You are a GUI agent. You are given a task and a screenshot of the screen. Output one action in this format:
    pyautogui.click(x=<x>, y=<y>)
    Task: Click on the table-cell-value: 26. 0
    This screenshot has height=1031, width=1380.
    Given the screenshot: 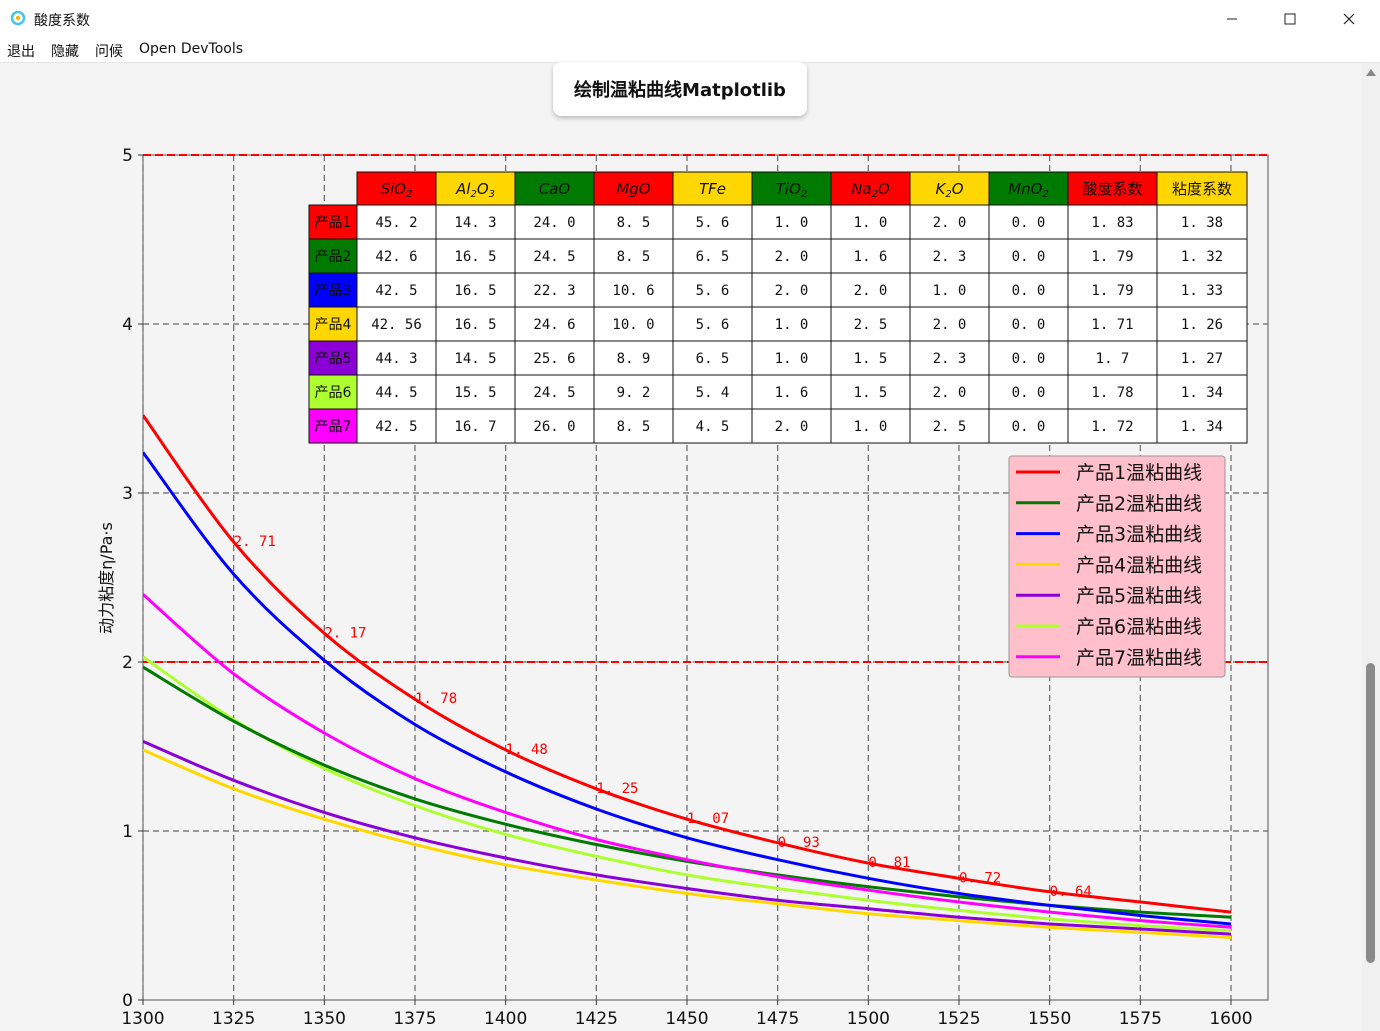 What is the action you would take?
    pyautogui.click(x=554, y=427)
    